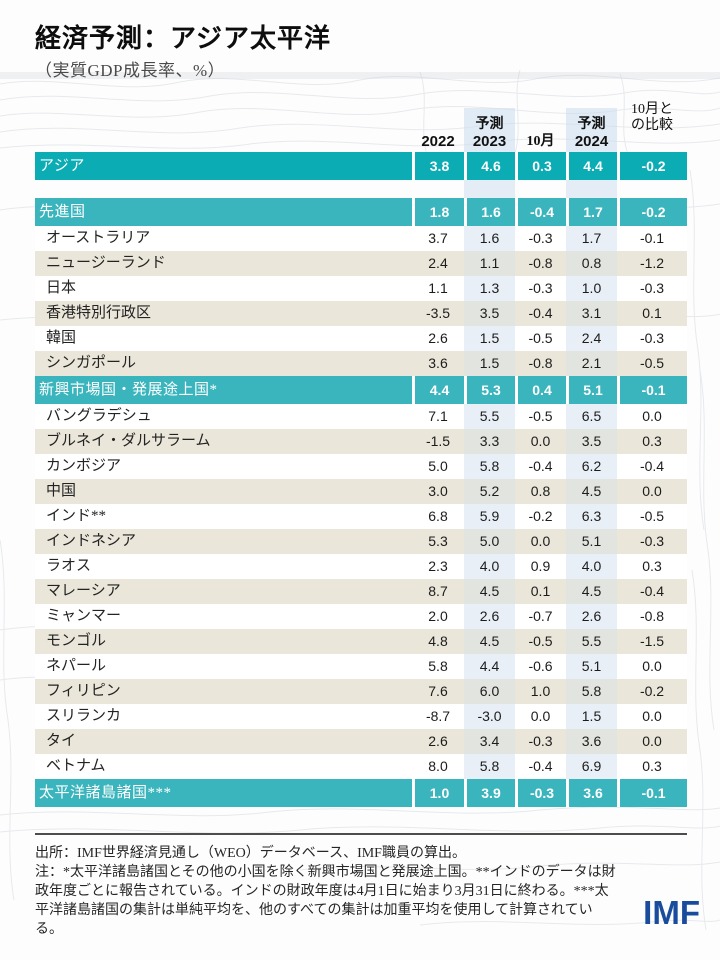 The height and width of the screenshot is (960, 720). I want to click on value-cell: 5.1, so click(591, 541).